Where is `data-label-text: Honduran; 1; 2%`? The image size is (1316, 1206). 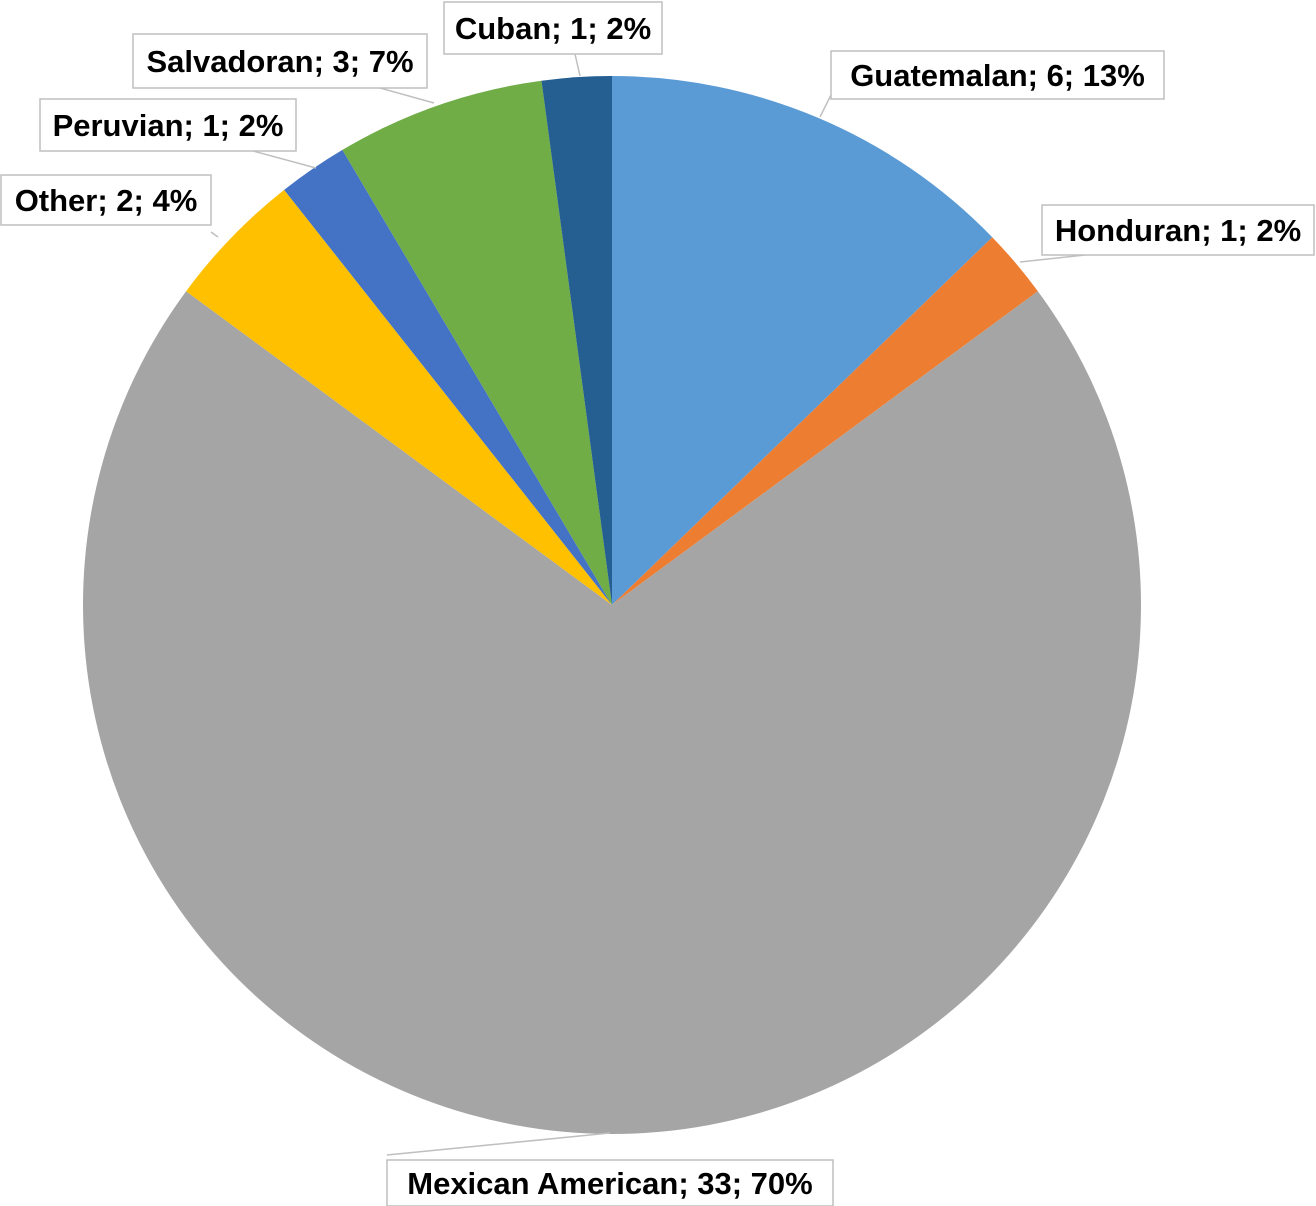
data-label-text: Honduran; 1; 2% is located at coordinates (1178, 230).